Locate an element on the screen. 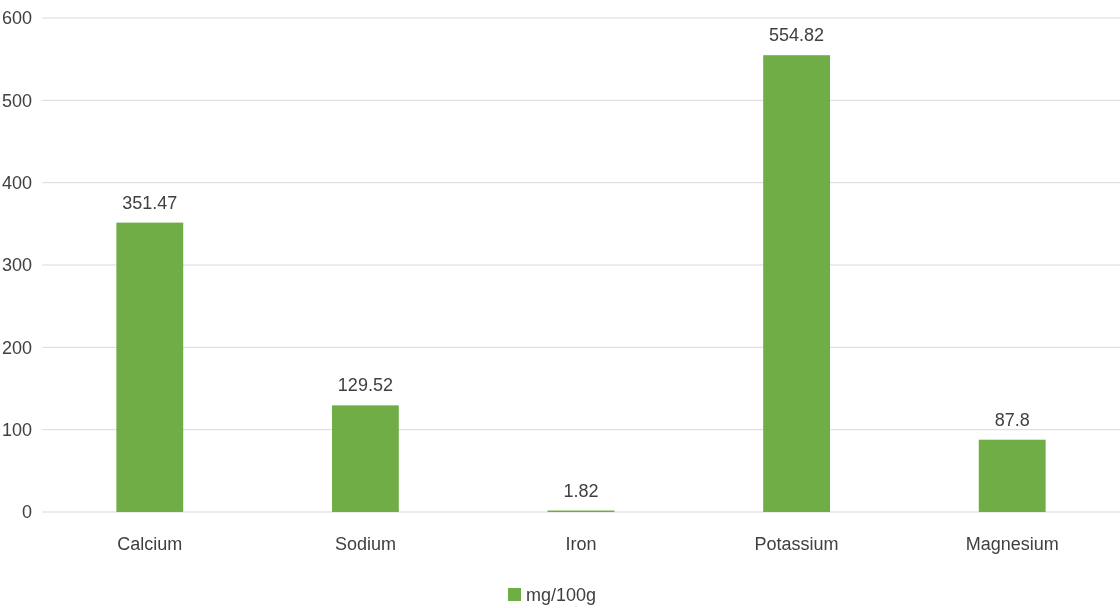 The width and height of the screenshot is (1120, 608). x-tick-label: Sodium is located at coordinates (365, 544).